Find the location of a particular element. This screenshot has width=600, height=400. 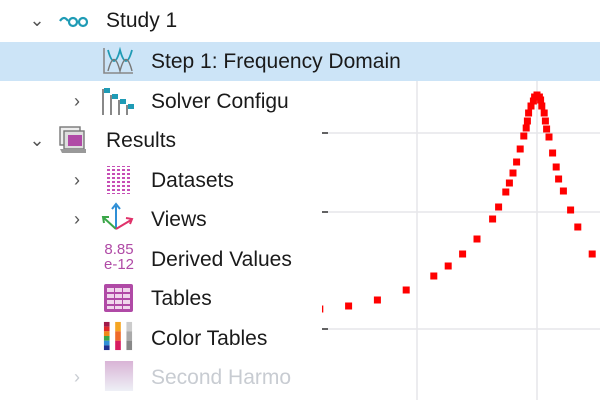

tree-item-derived-values: 8.85 e-12 Derived Values is located at coordinates (160, 259).